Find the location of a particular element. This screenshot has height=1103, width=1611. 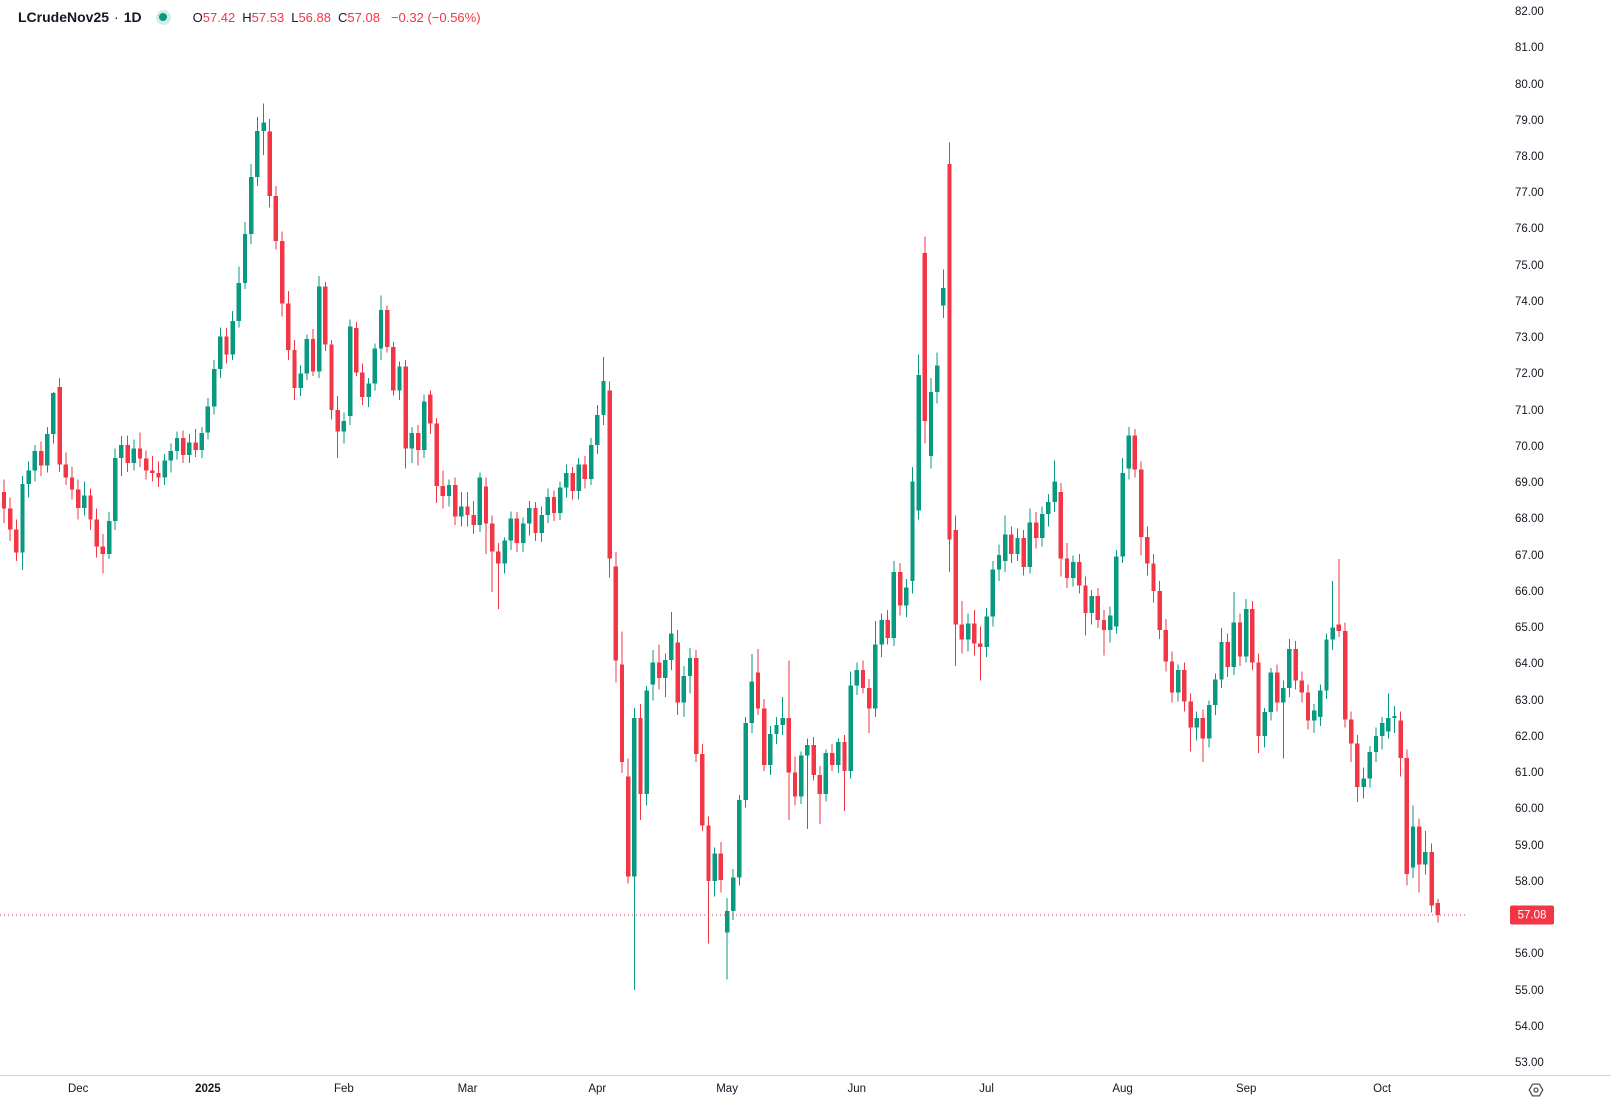

time-axis-label: May is located at coordinates (727, 1089).